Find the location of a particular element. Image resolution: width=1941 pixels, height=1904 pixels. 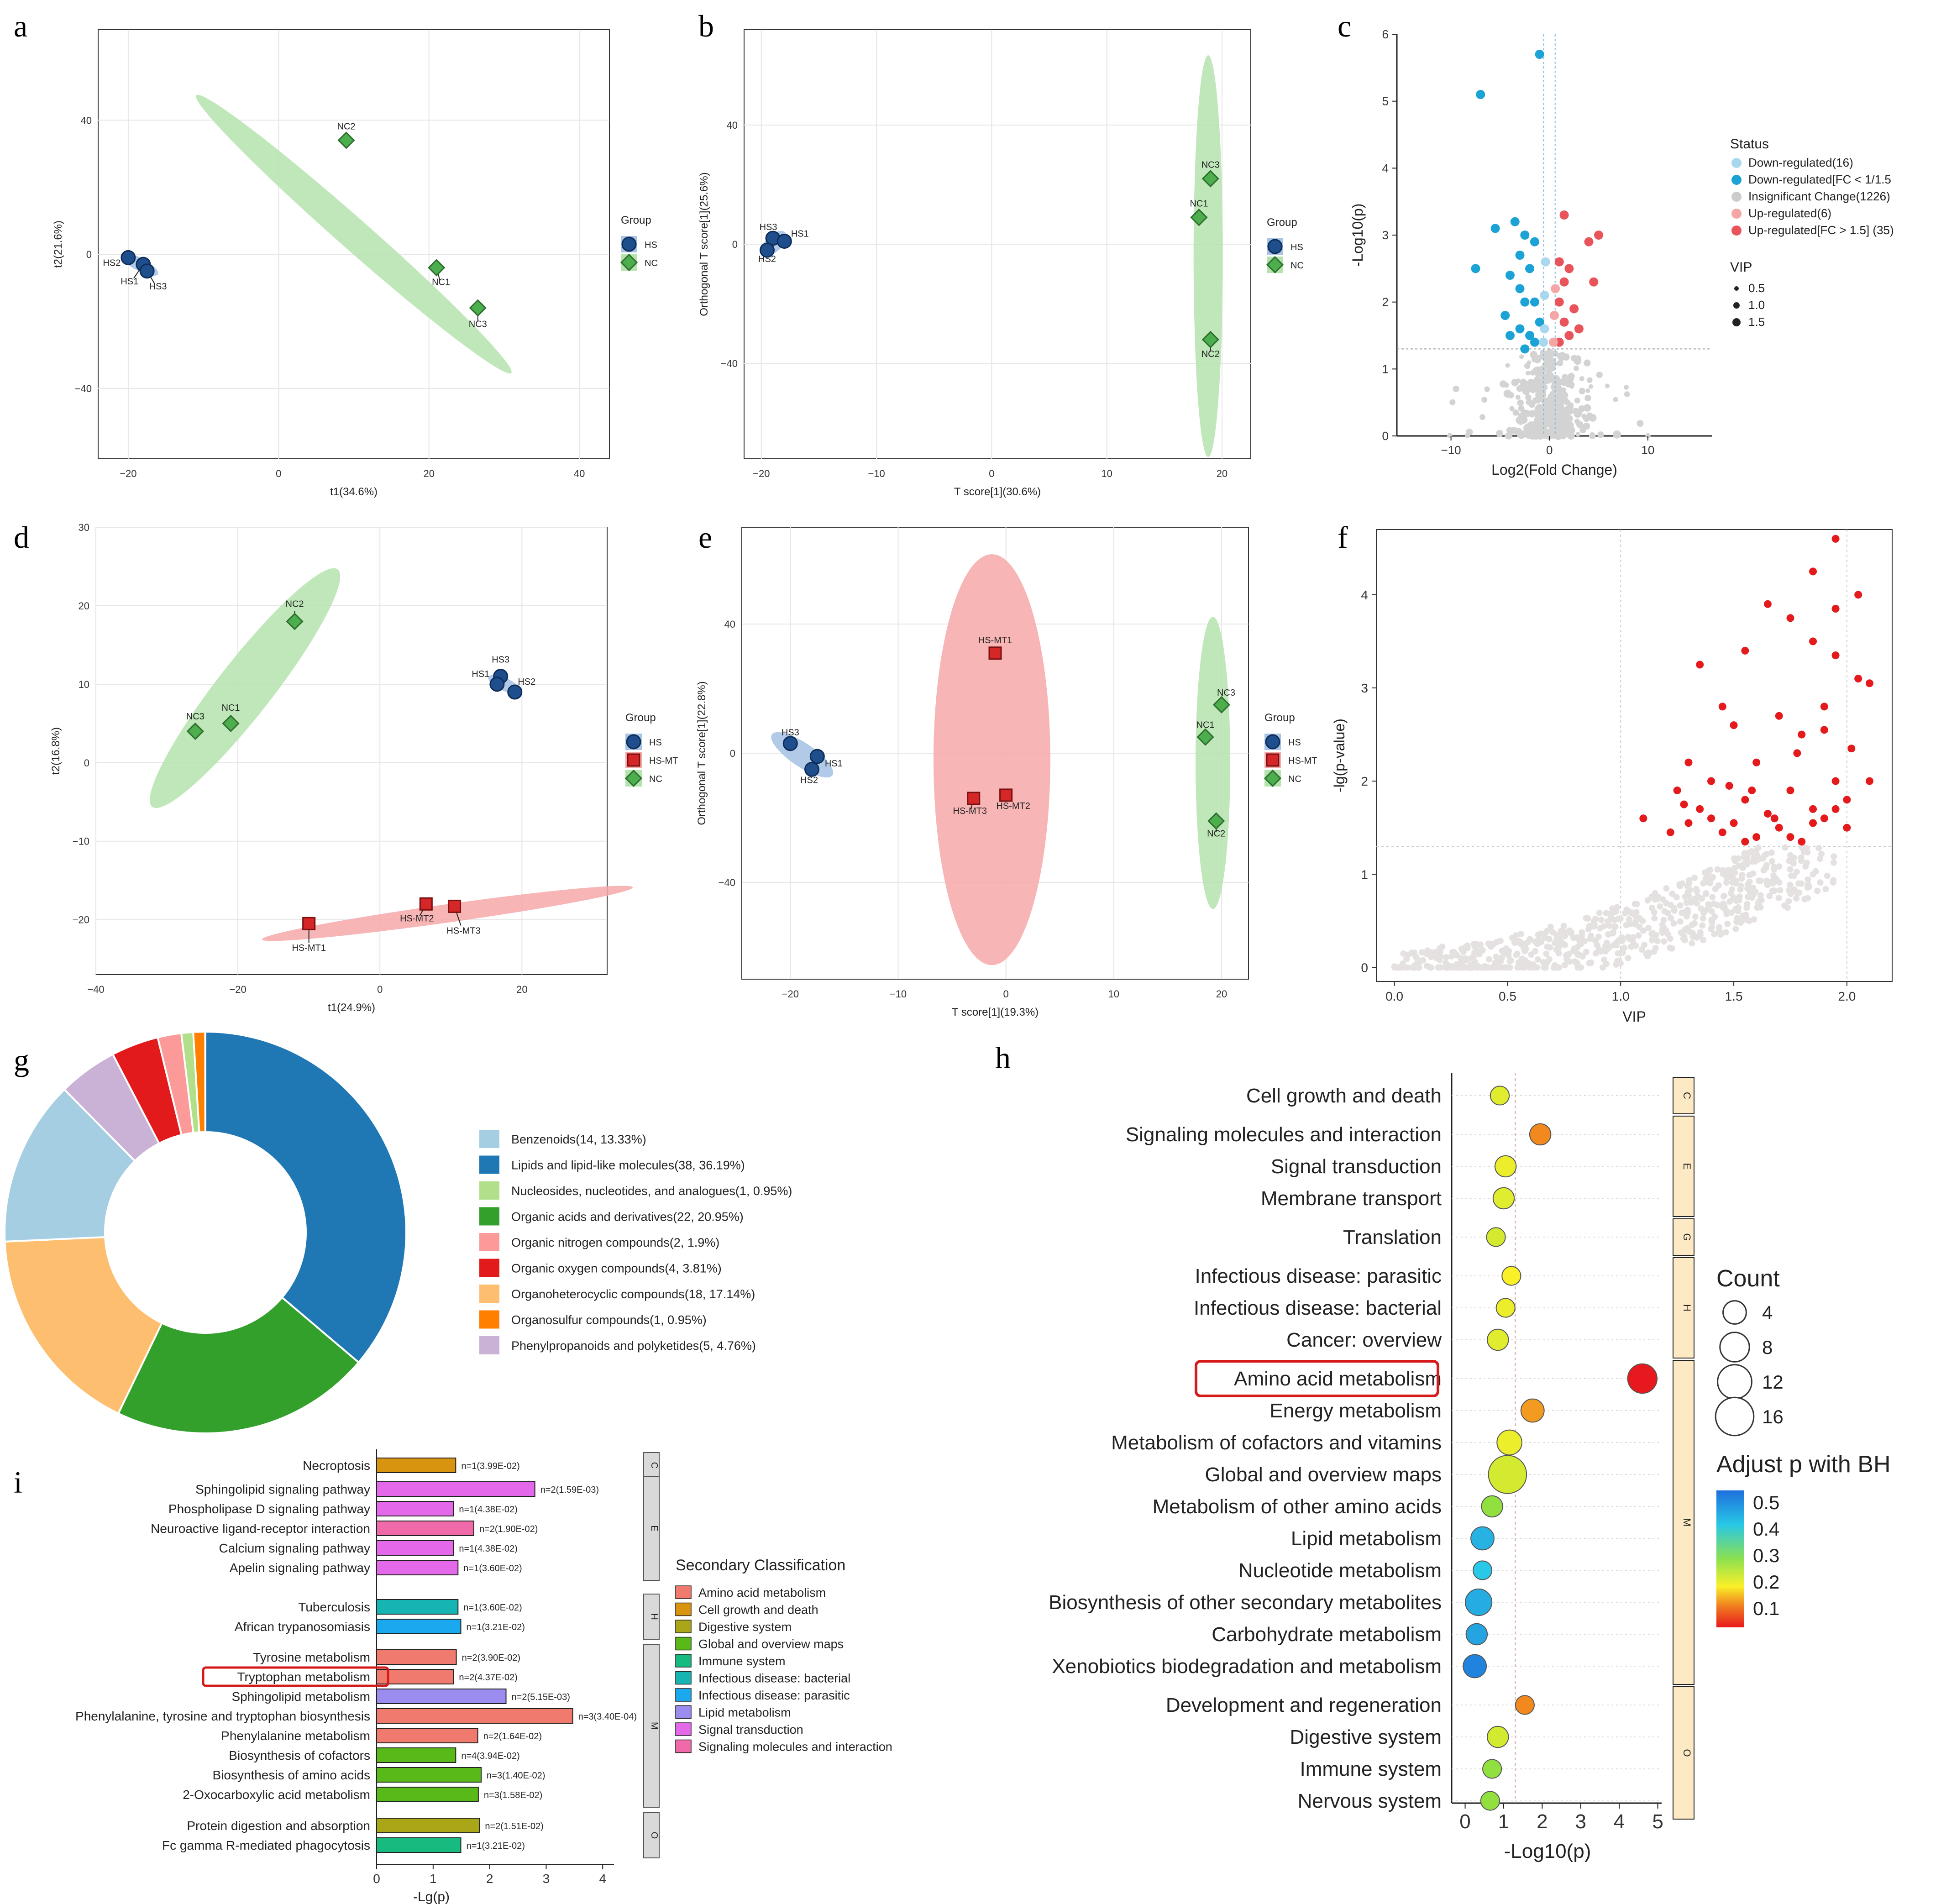

colorbar-tick-label: 0.1 is located at coordinates (1766, 1608).